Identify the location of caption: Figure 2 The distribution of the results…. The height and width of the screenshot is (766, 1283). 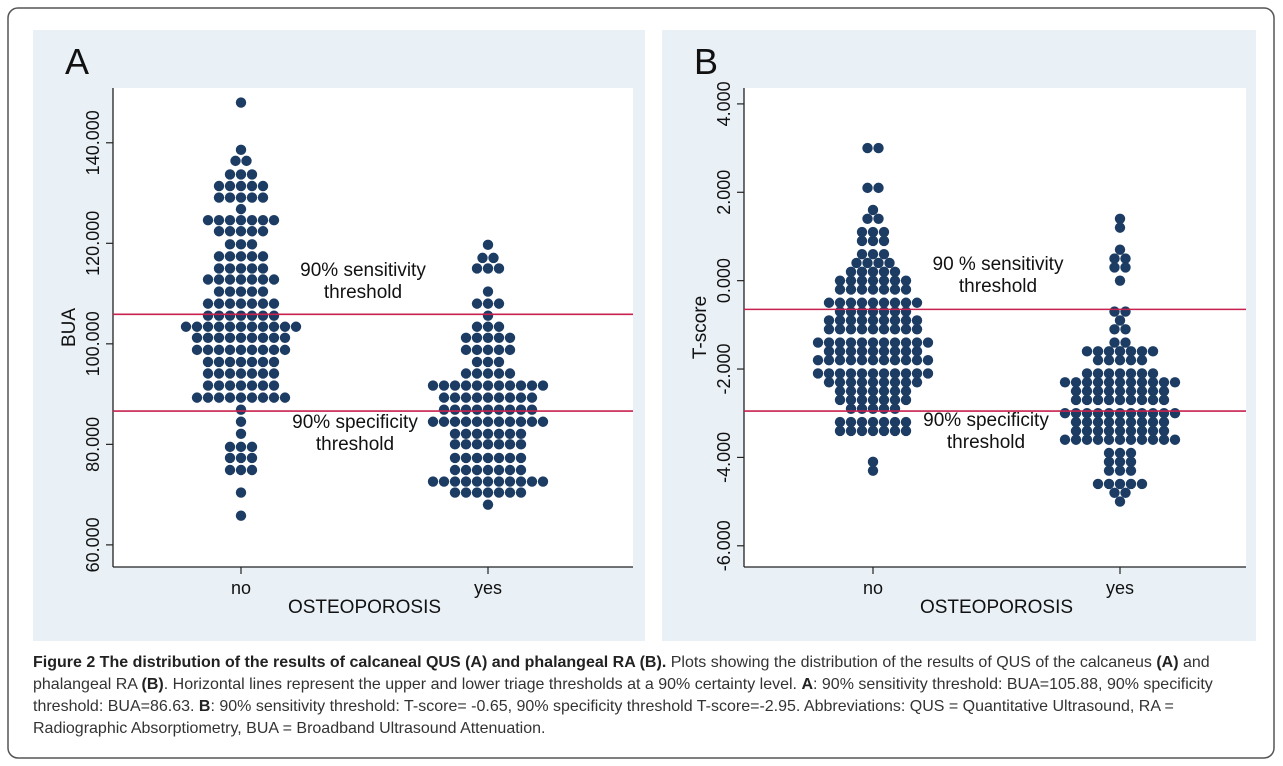
(644, 696).